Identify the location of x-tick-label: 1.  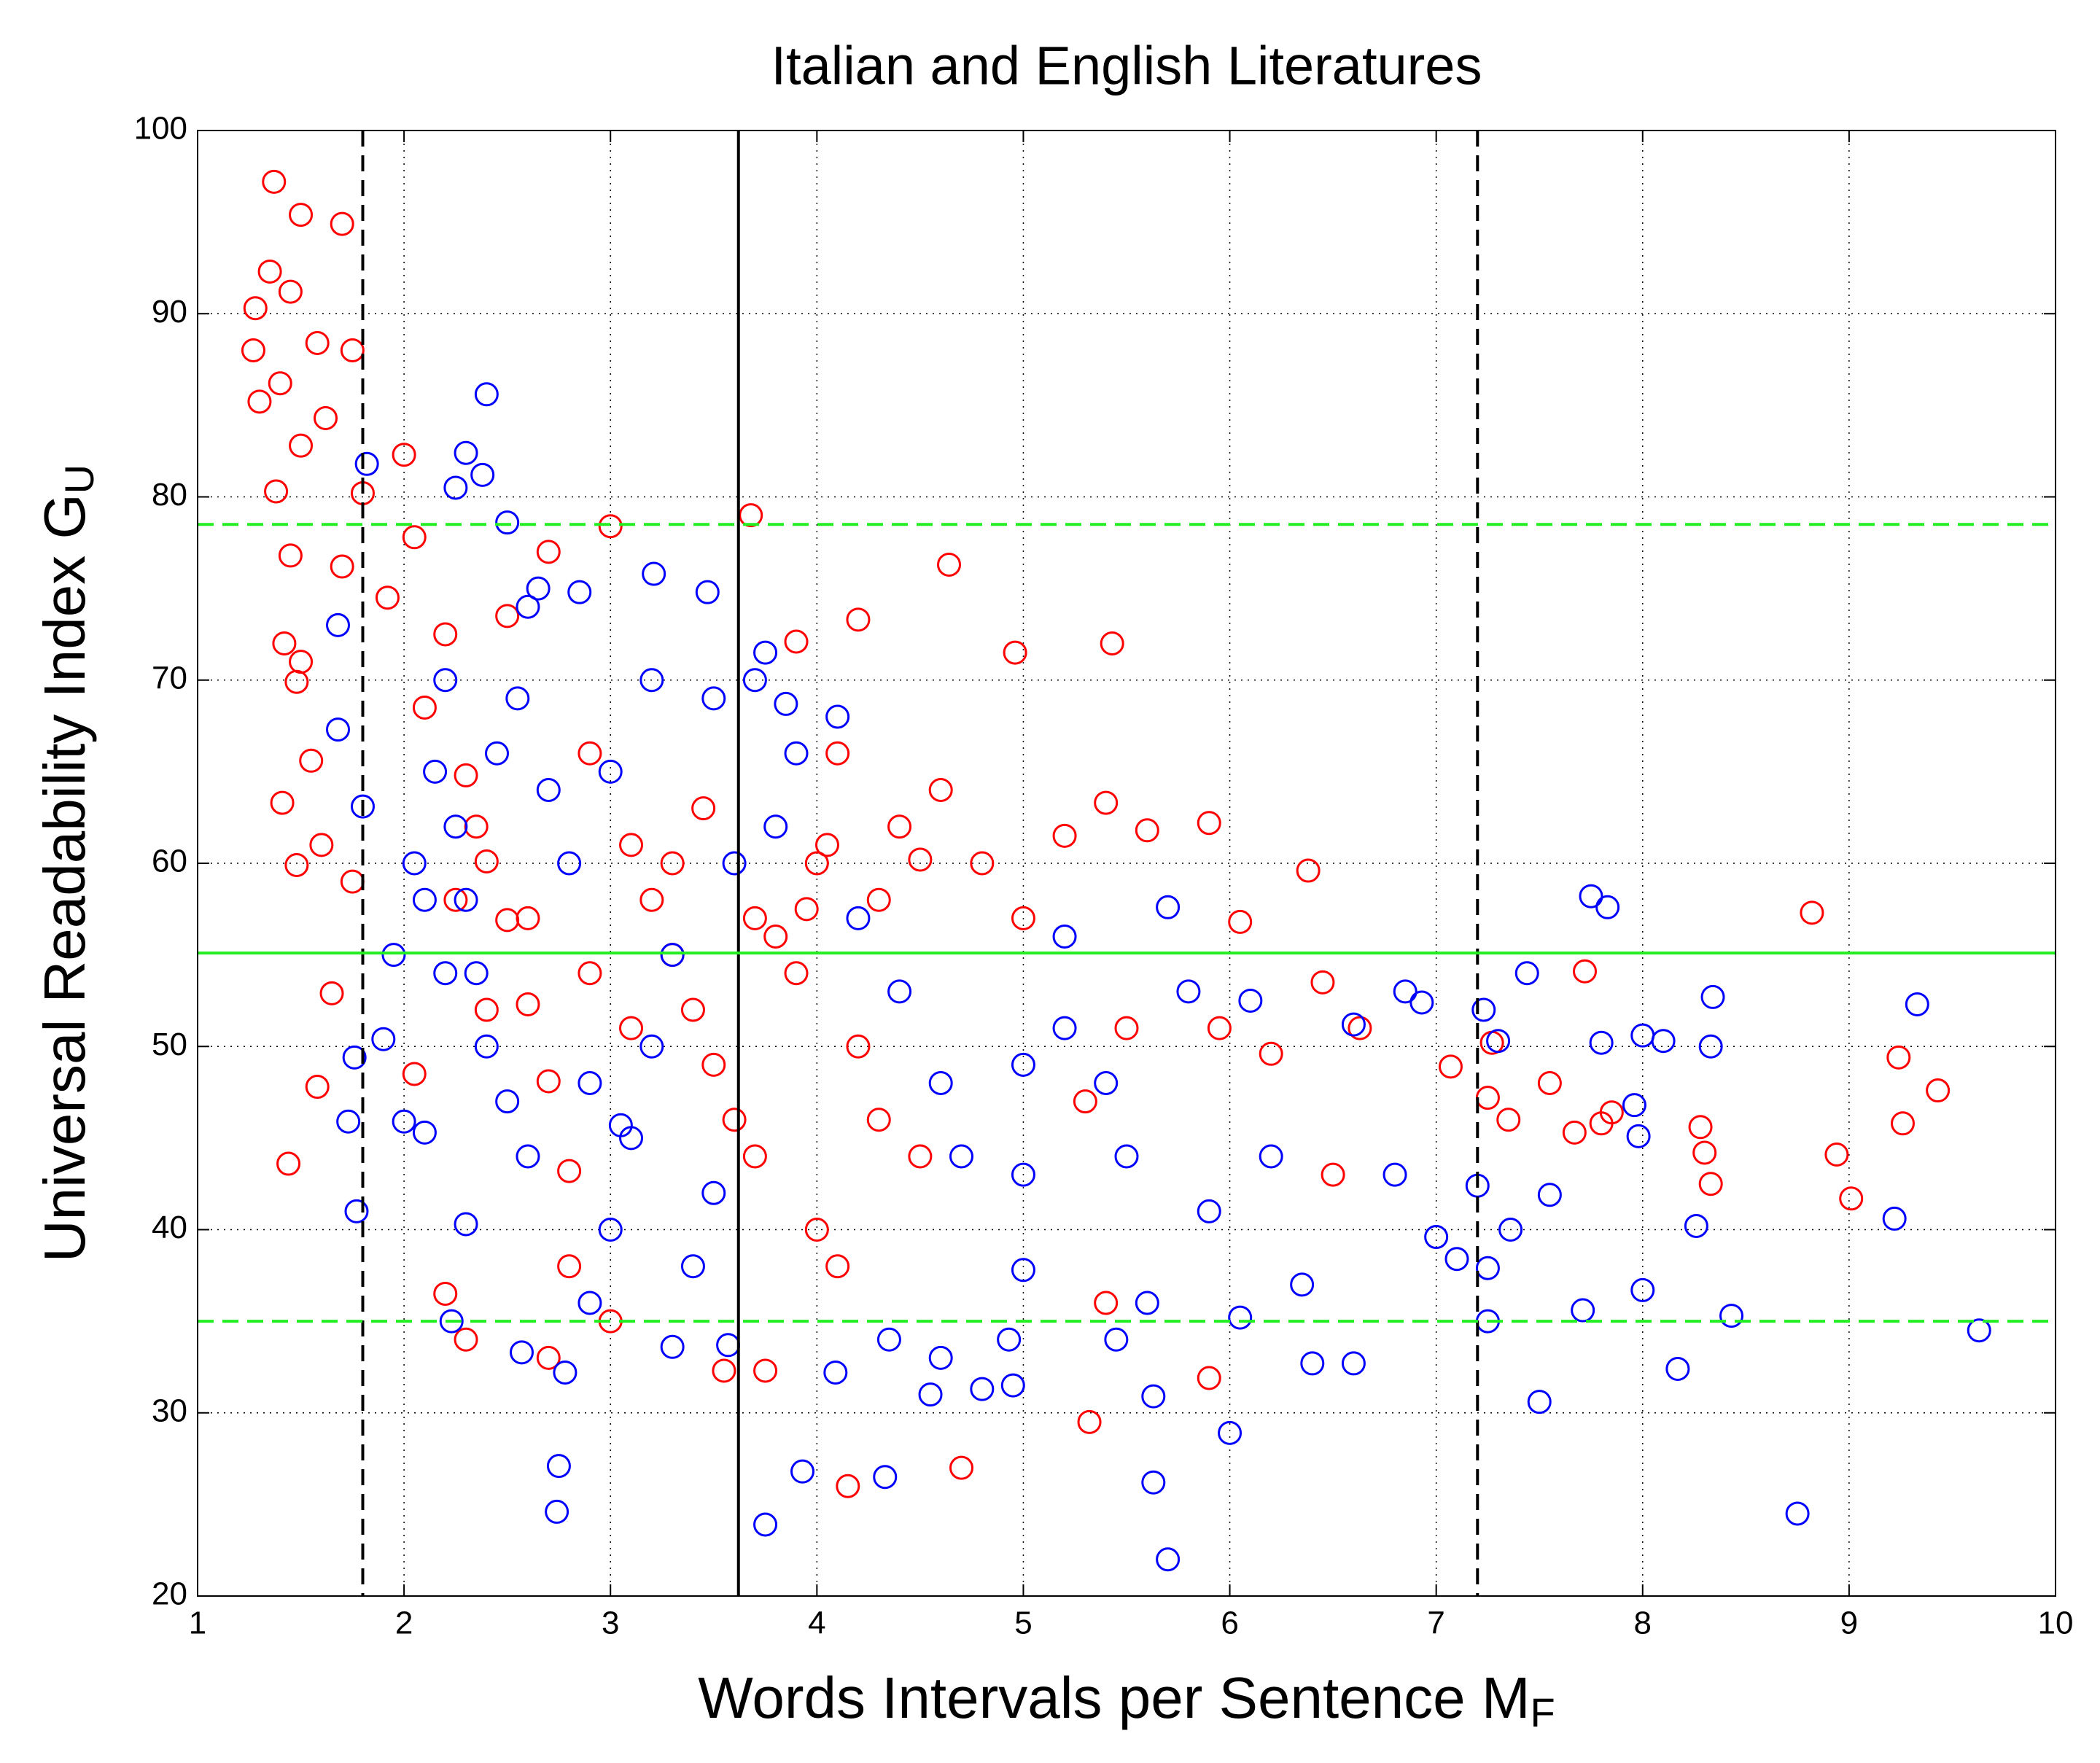
(197, 1624).